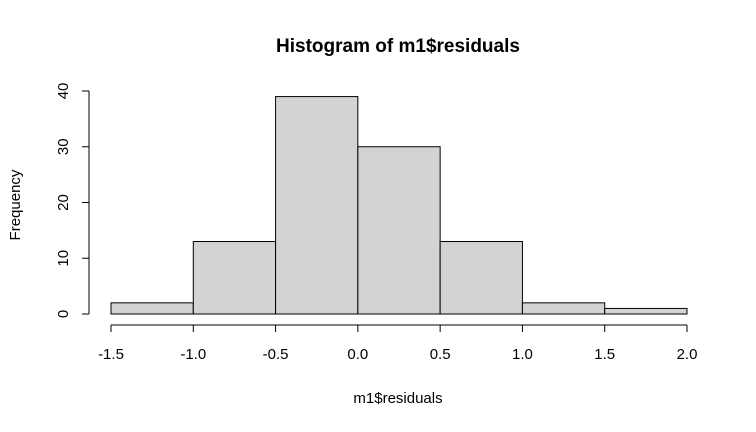 The image size is (756, 432). Describe the element at coordinates (15, 204) in the screenshot. I see `y-axis-label: Frequency` at that location.